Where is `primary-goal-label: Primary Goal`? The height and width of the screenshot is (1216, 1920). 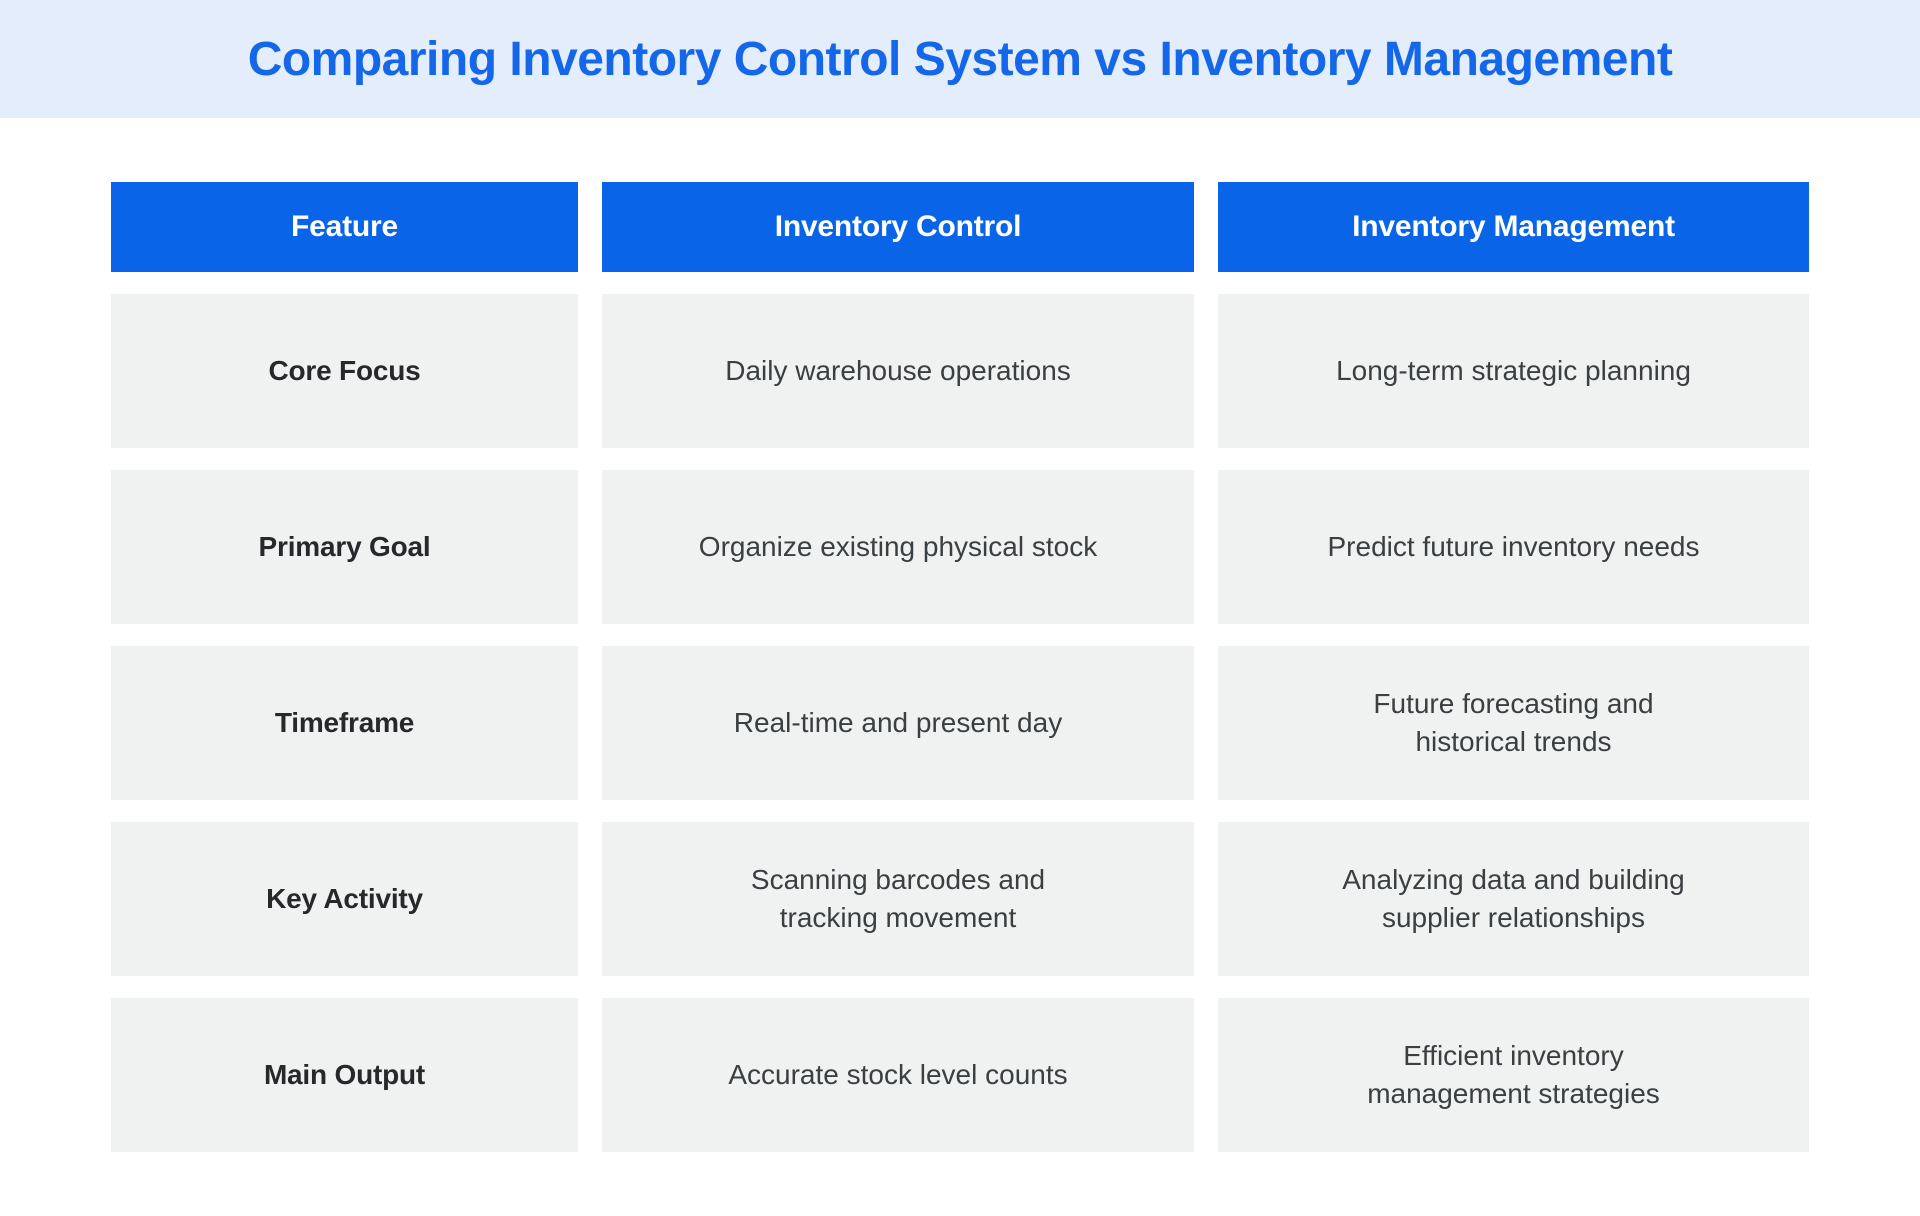
primary-goal-label: Primary Goal is located at coordinates (344, 547).